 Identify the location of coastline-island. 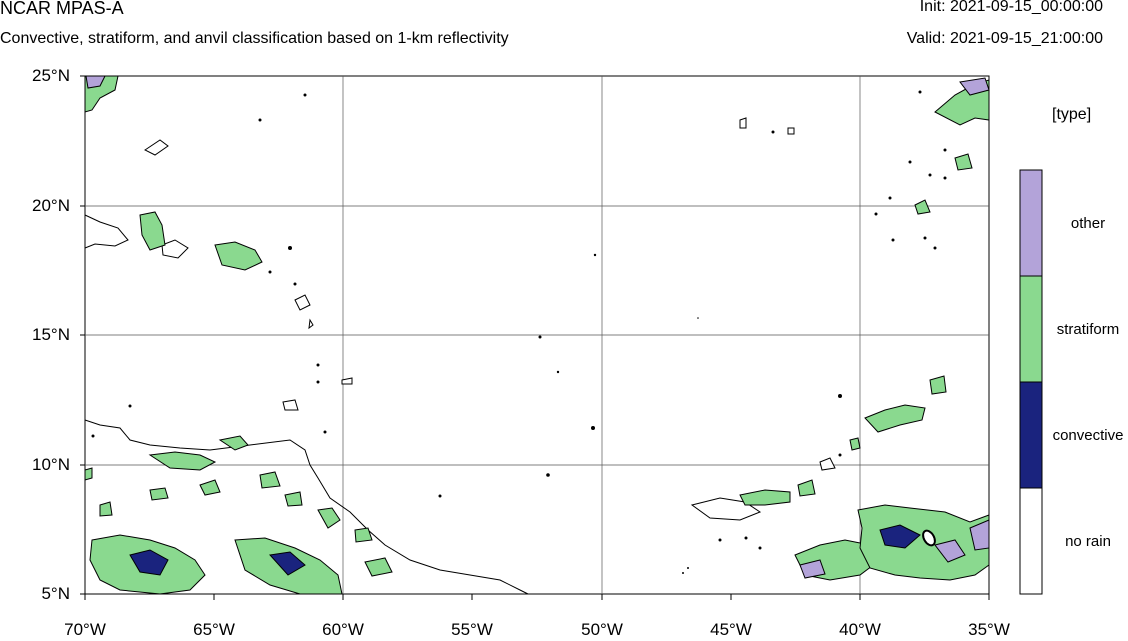
(156, 147).